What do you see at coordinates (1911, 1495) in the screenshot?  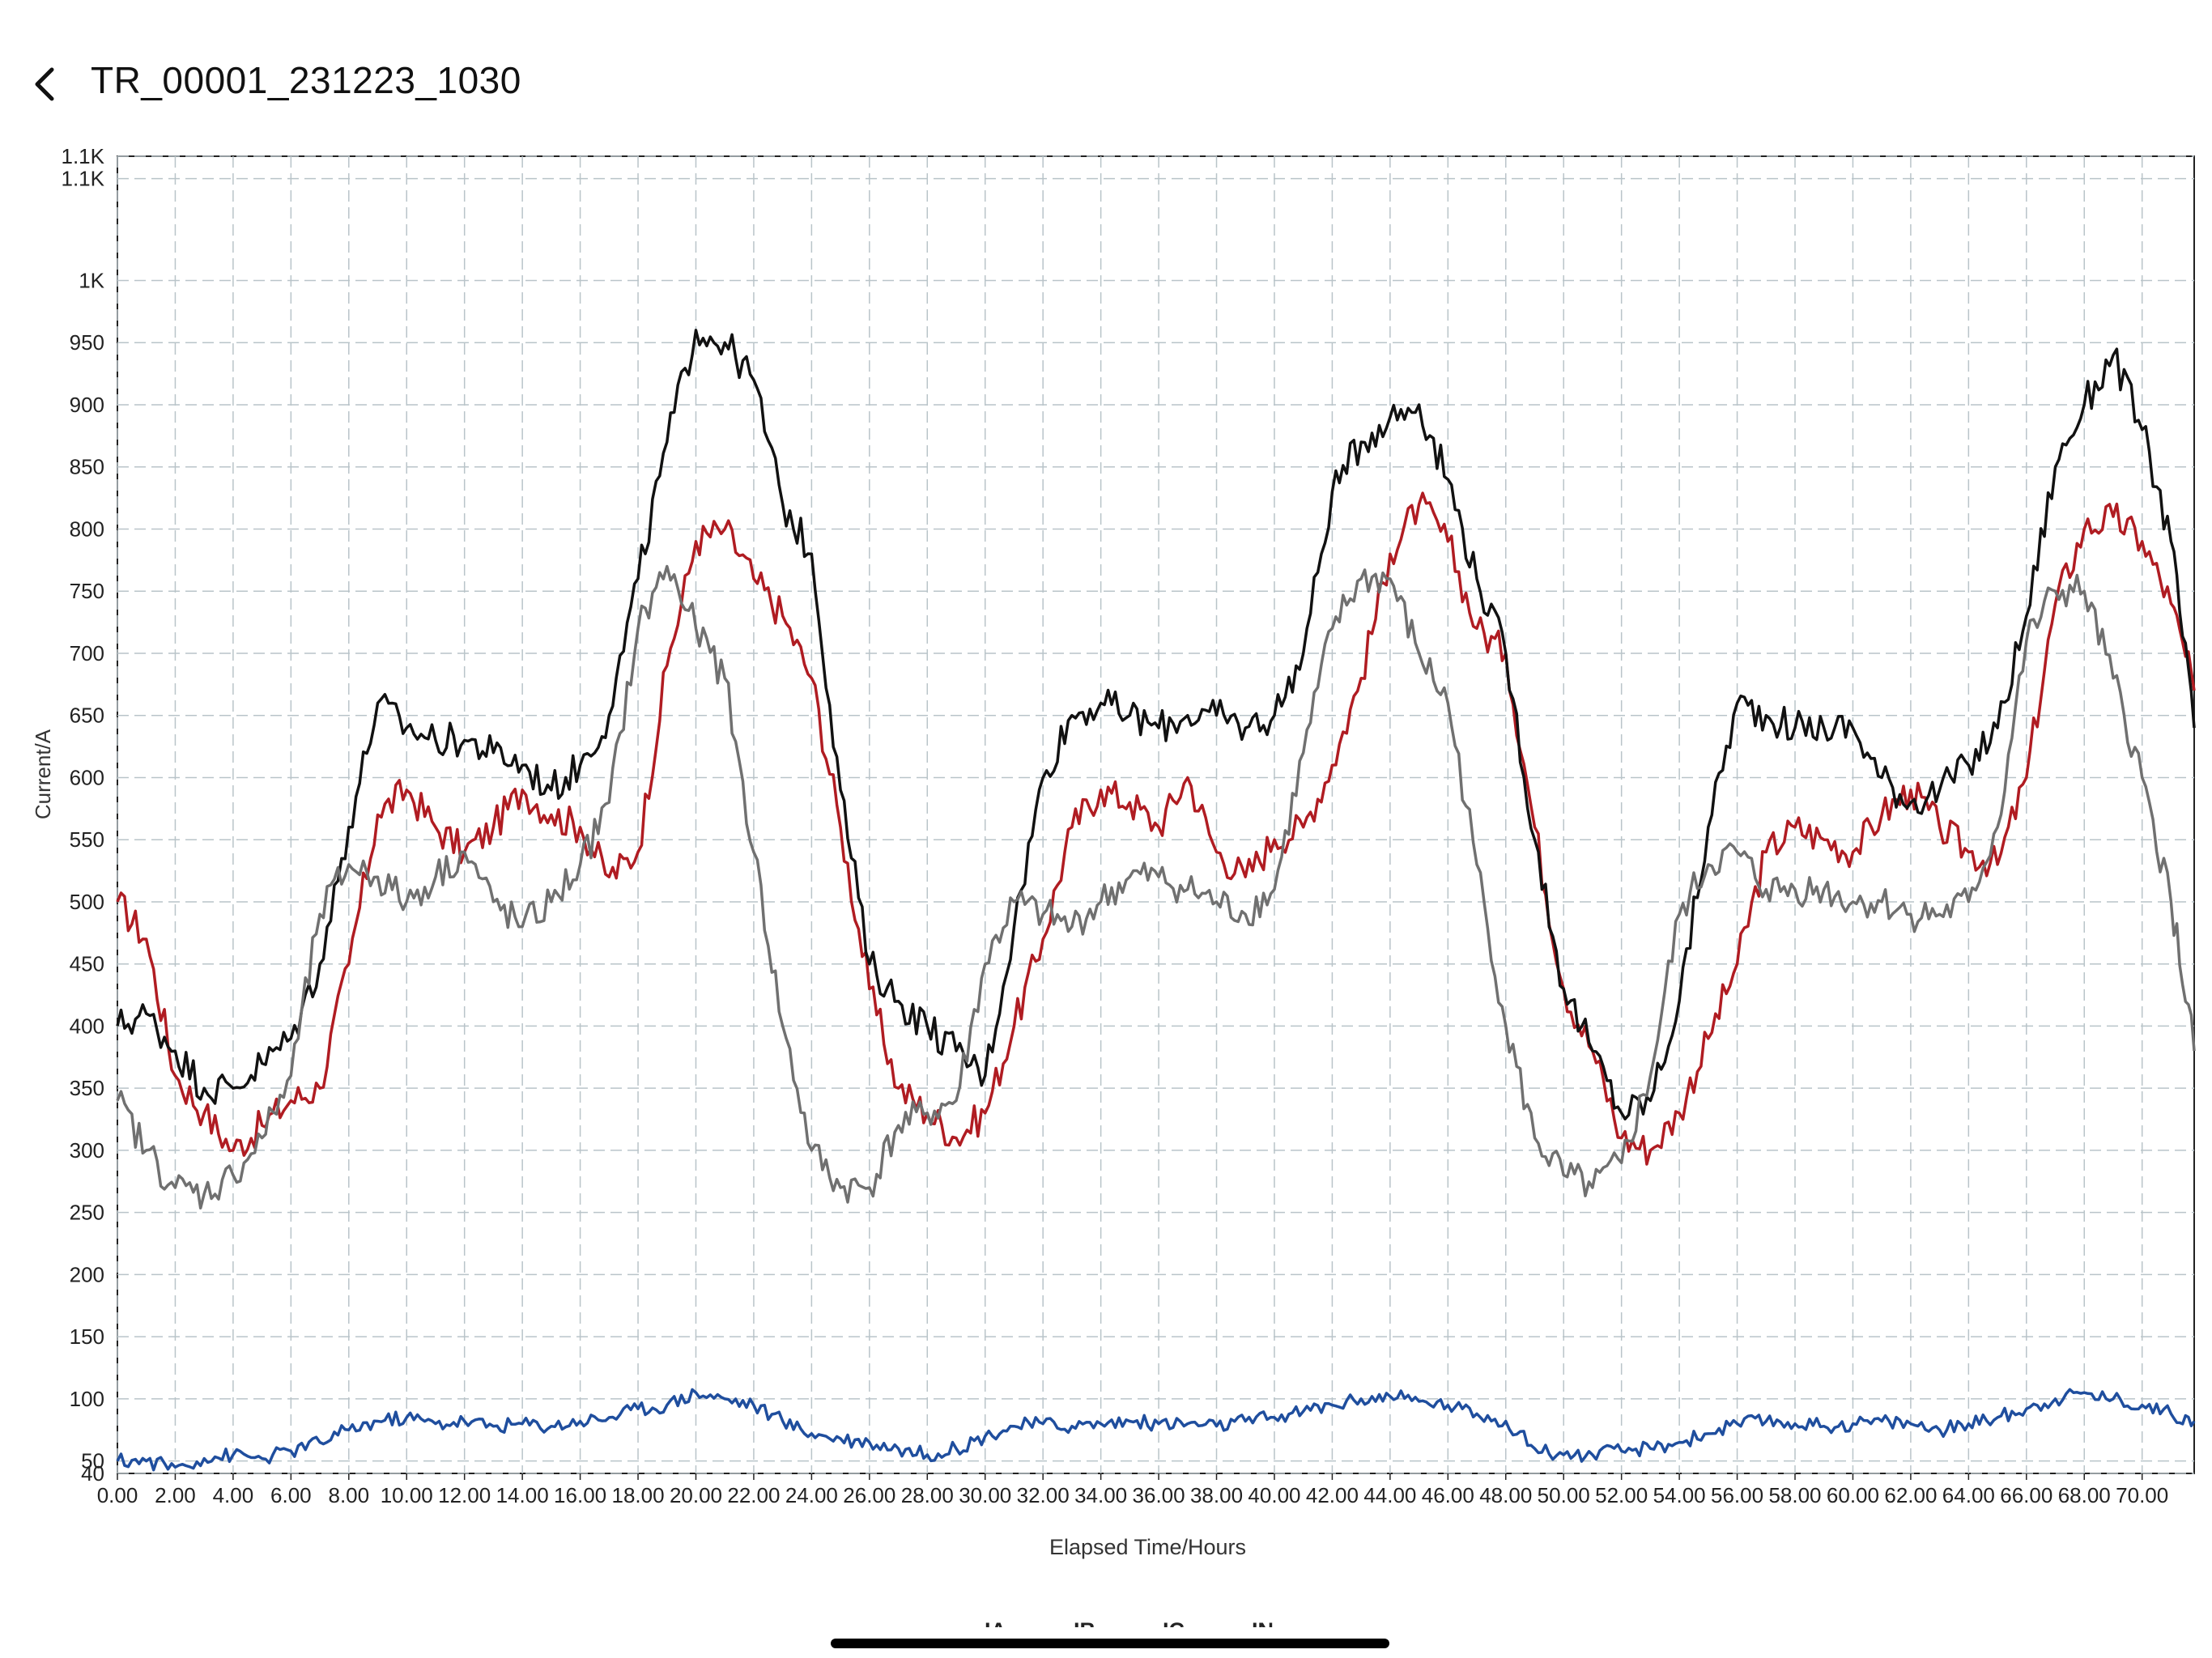 I see `x-tick-label: 62.00` at bounding box center [1911, 1495].